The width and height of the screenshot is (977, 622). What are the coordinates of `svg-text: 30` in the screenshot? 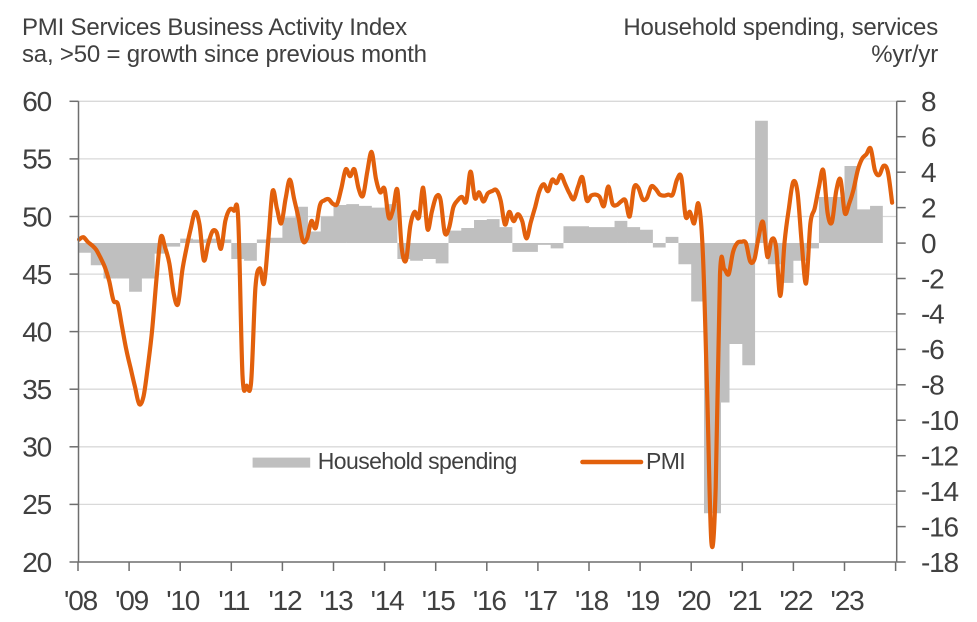 It's located at (36, 447).